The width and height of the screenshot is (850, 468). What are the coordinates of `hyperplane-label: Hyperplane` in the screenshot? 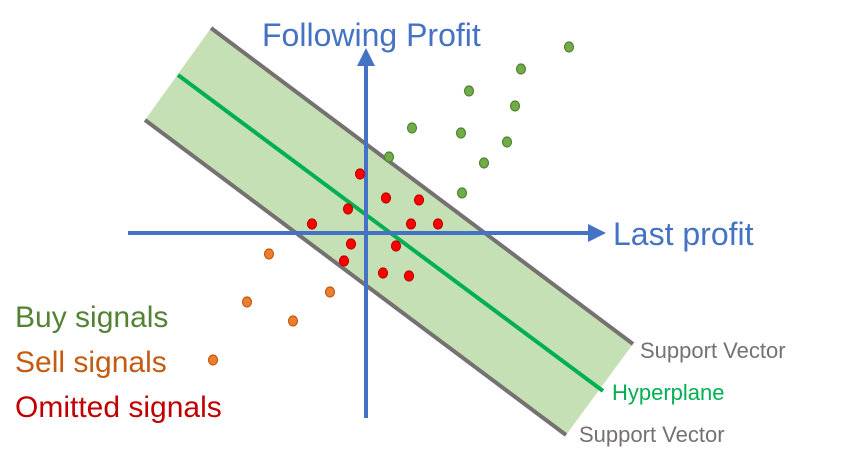 It's located at (668, 392).